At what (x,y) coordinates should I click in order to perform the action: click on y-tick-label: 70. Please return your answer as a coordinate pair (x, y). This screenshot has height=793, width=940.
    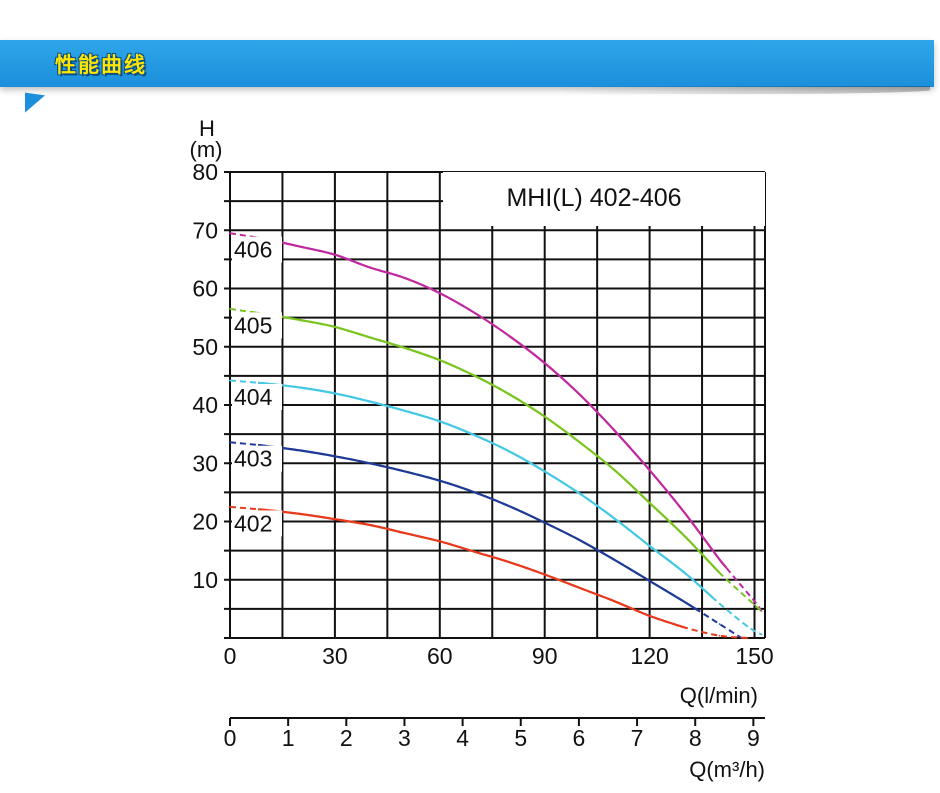
    Looking at the image, I should click on (205, 230).